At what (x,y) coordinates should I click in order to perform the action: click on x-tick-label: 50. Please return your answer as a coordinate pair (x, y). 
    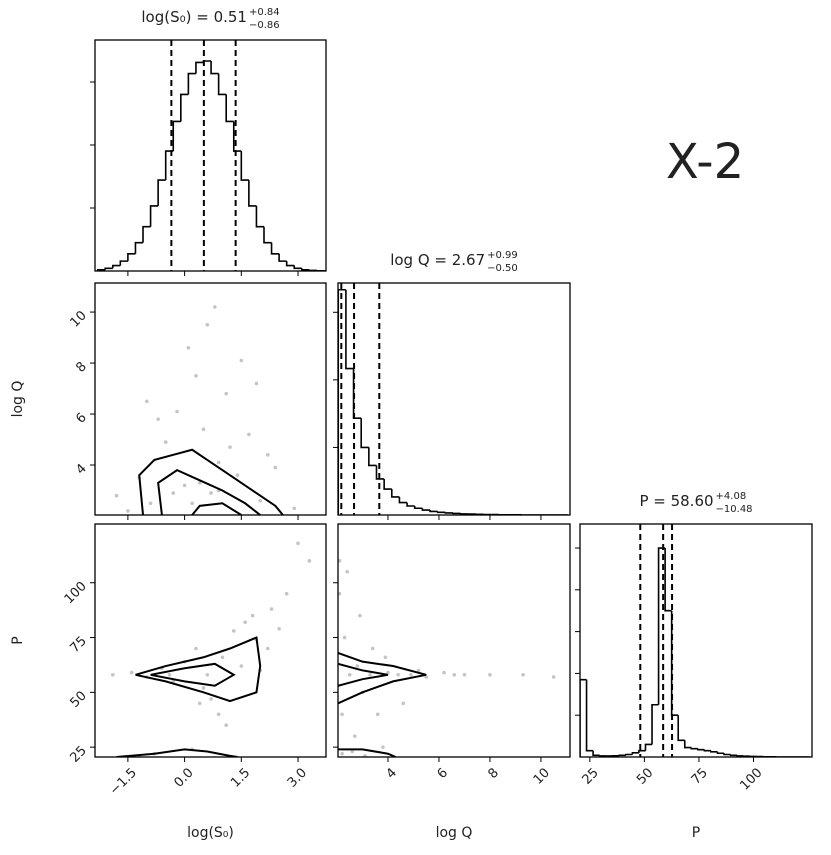
    Looking at the image, I should click on (645, 776).